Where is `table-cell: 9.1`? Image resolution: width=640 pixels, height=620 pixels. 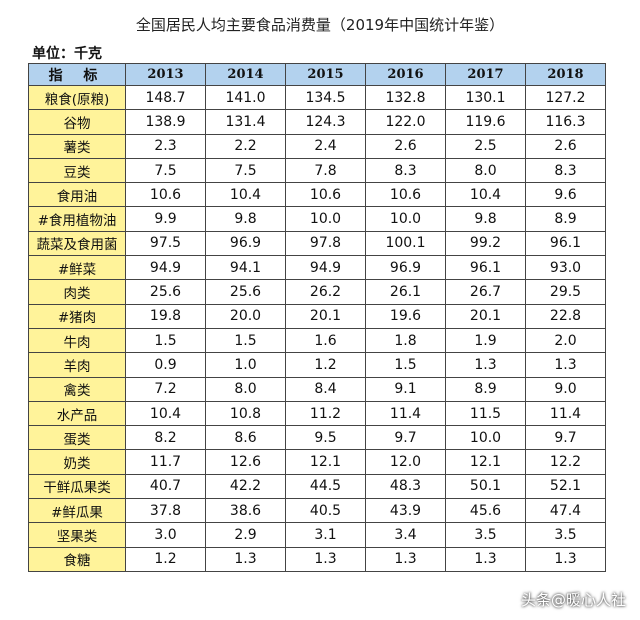 table-cell: 9.1 is located at coordinates (405, 389).